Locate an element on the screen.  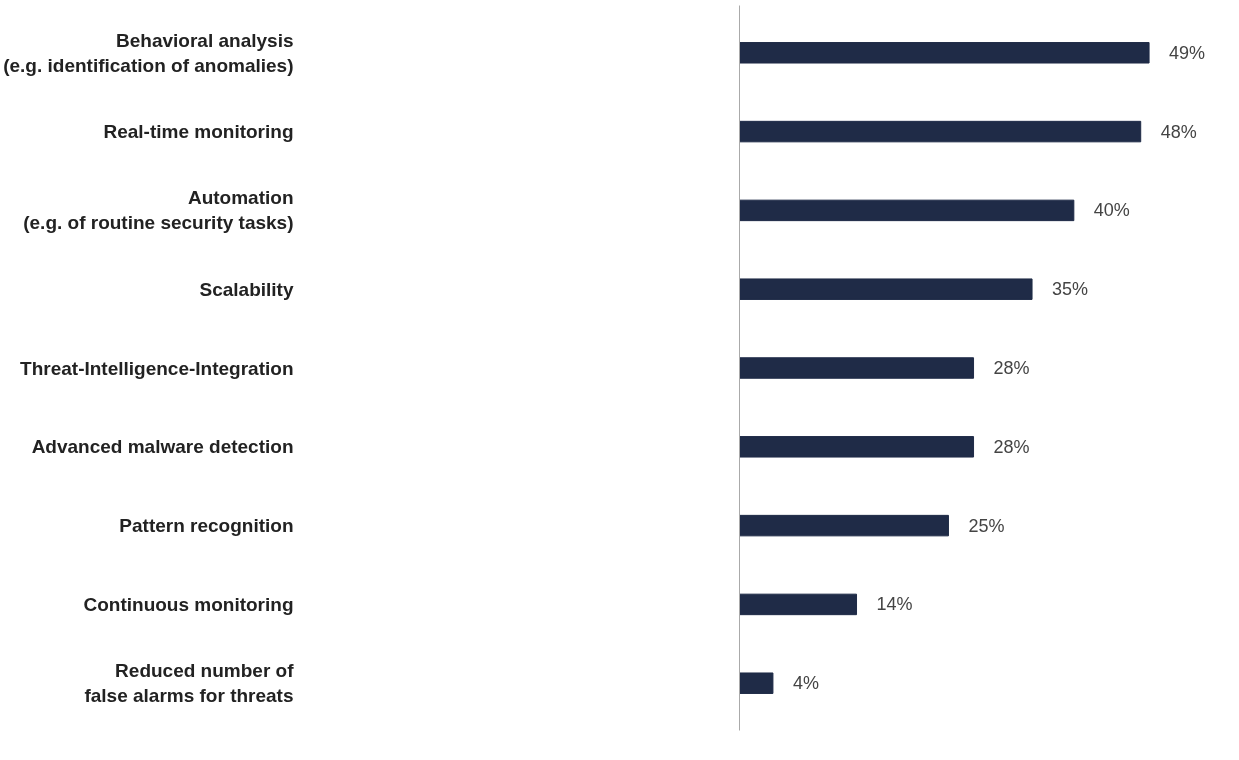
y-tick-label: Automation (e.g. of routine security tasks) is located at coordinates (158, 210).